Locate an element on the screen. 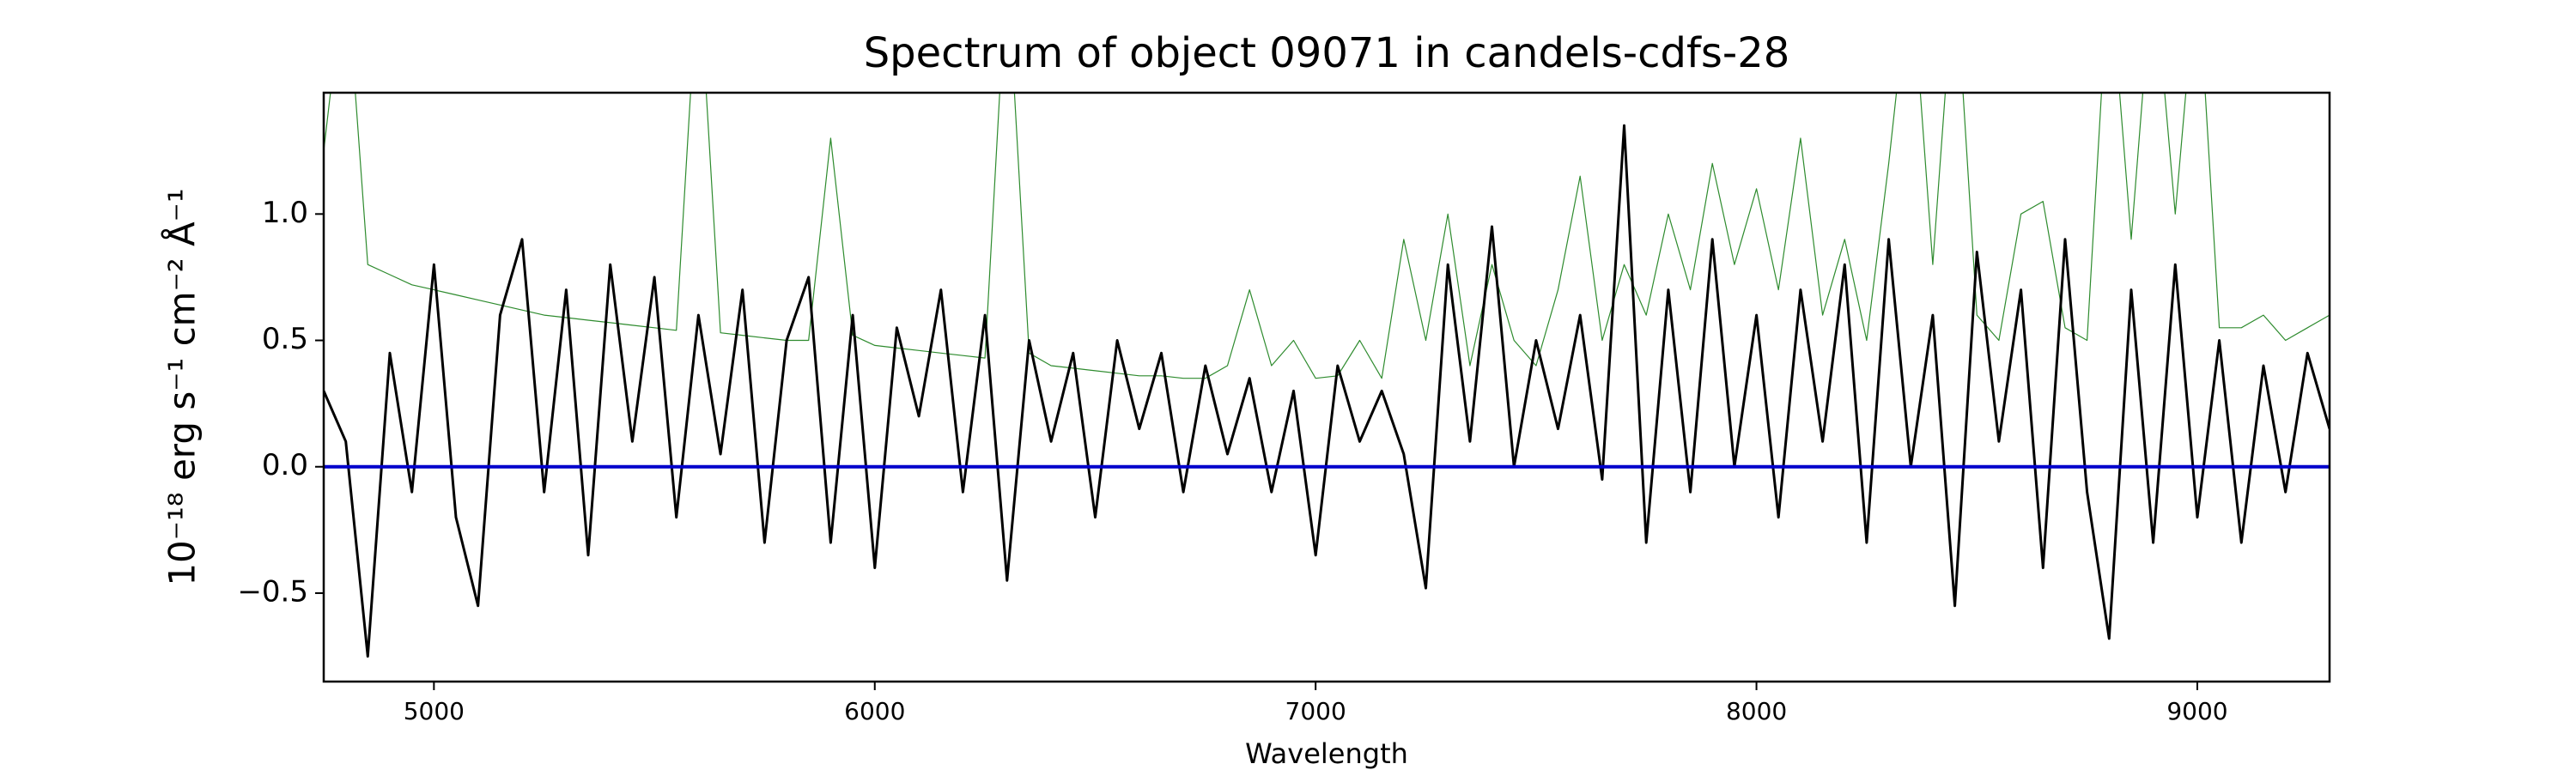  x-tick-label: 7000 is located at coordinates (1316, 711).